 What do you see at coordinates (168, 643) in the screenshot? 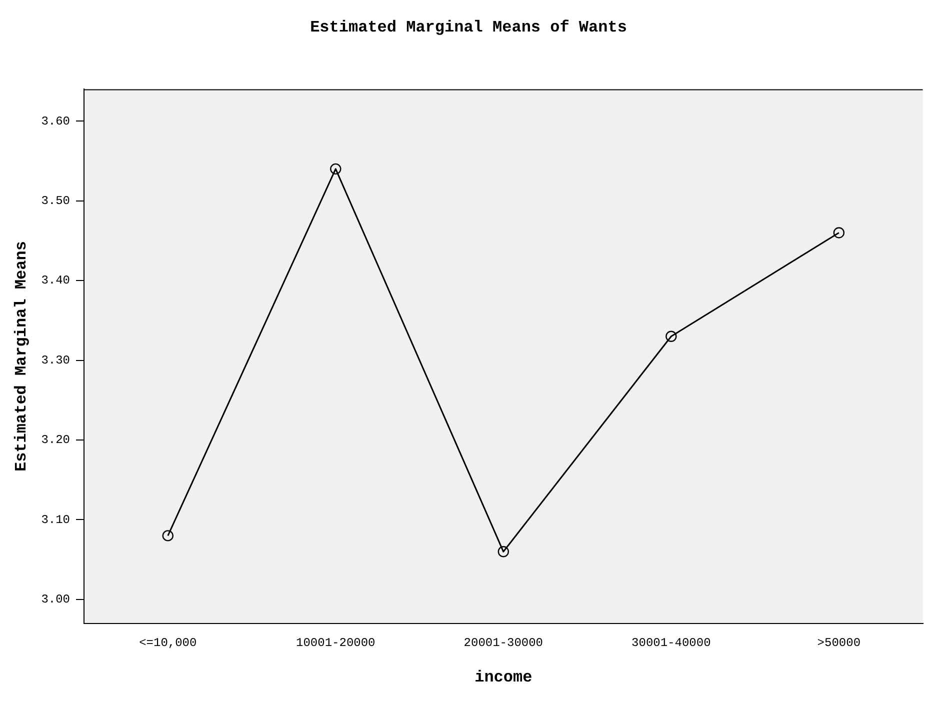
I see `x-tick-label: <=10,000` at bounding box center [168, 643].